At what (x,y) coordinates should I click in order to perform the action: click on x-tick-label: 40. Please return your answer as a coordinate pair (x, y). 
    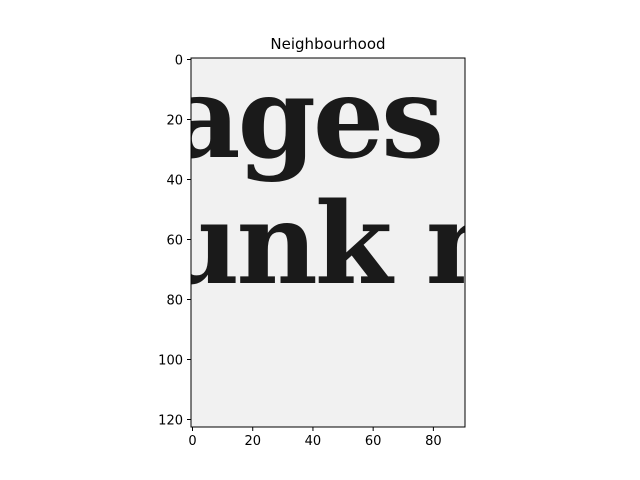
    Looking at the image, I should click on (313, 441).